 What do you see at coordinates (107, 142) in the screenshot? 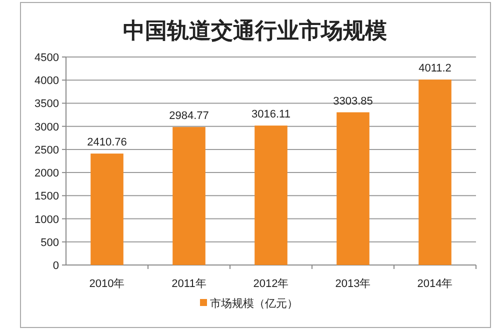
I see `data-label: 2410.76` at bounding box center [107, 142].